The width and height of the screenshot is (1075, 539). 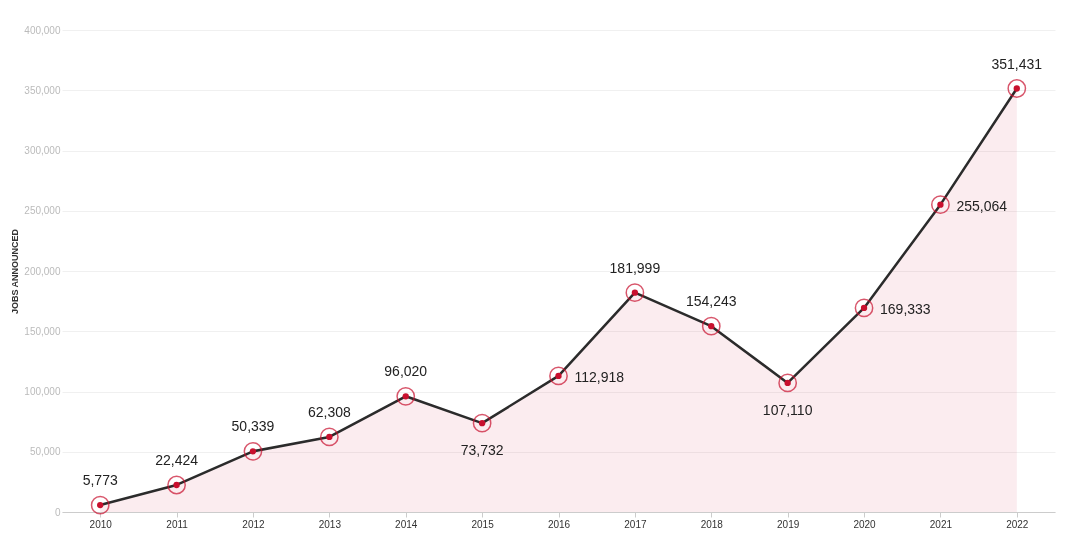 I want to click on data-label: 169,333, so click(x=905, y=308).